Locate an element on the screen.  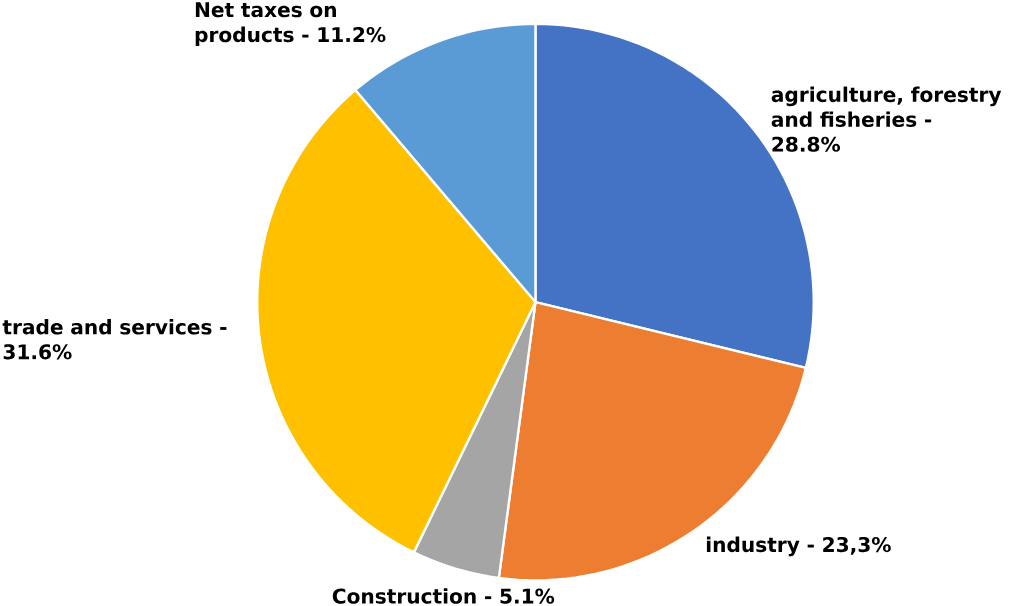
slice-label: Construction - 5.1% is located at coordinates (443, 596).